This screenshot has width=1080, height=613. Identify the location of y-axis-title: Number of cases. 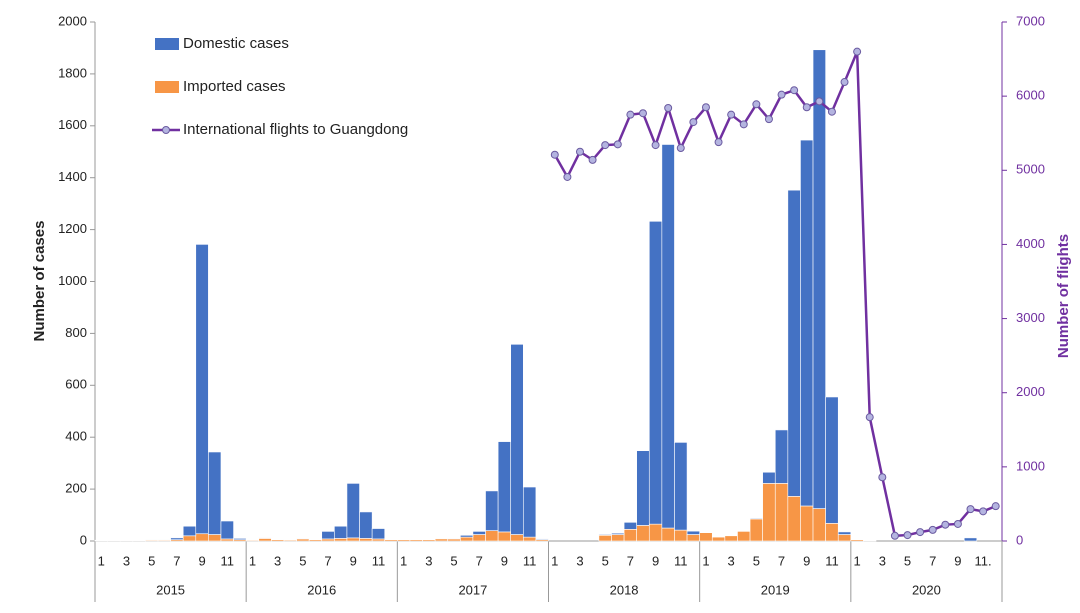
(39, 281).